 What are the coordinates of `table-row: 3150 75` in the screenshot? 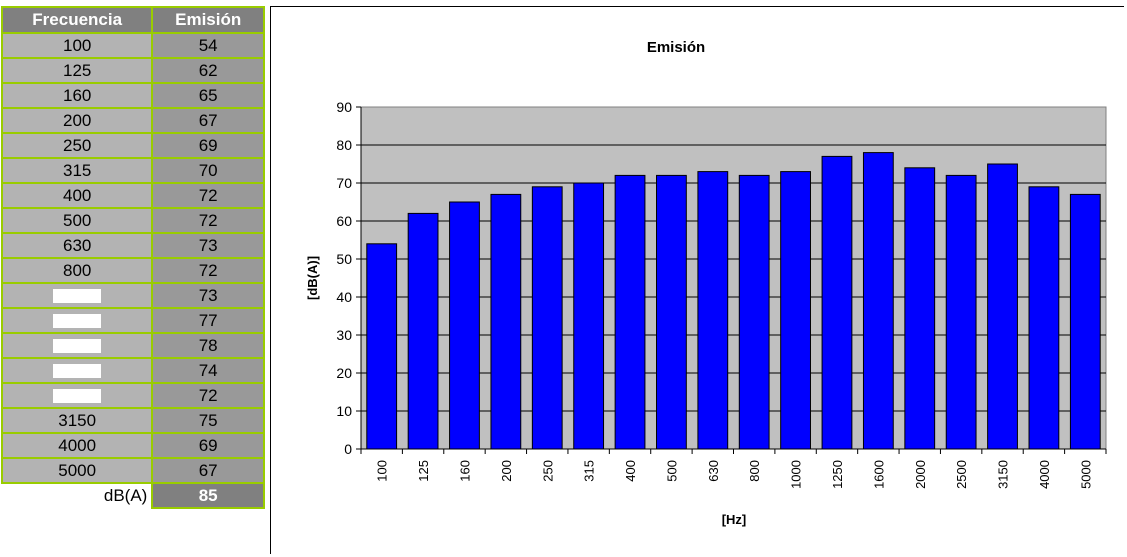 It's located at (132, 420).